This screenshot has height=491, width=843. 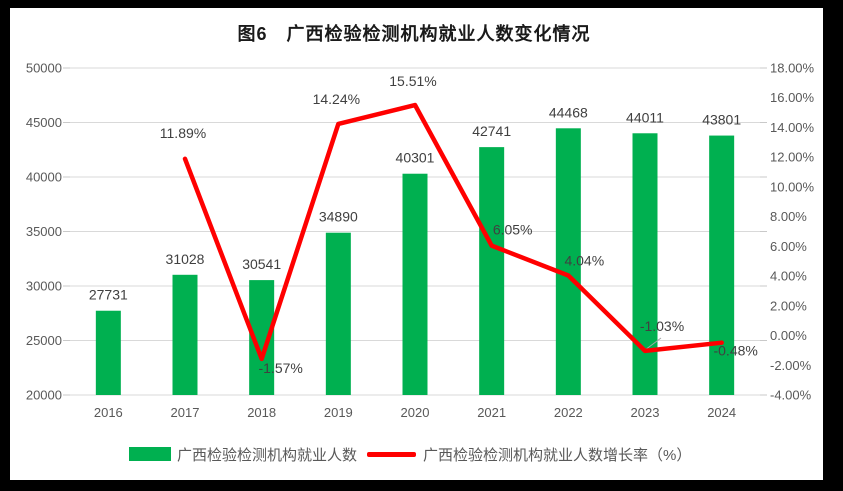 I want to click on bar-2023, so click(x=645, y=264).